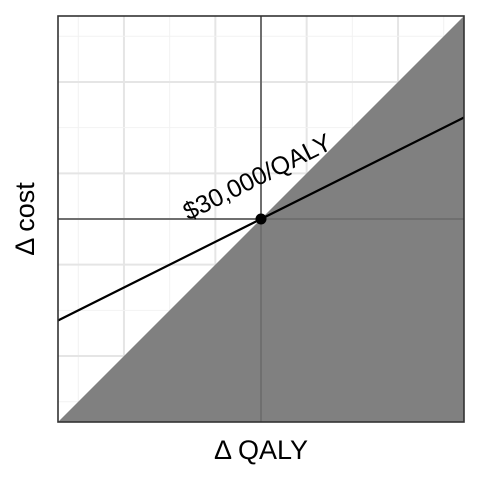 This screenshot has height=480, width=480. What do you see at coordinates (261, 450) in the screenshot?
I see `x-axis-title: Δ QALY` at bounding box center [261, 450].